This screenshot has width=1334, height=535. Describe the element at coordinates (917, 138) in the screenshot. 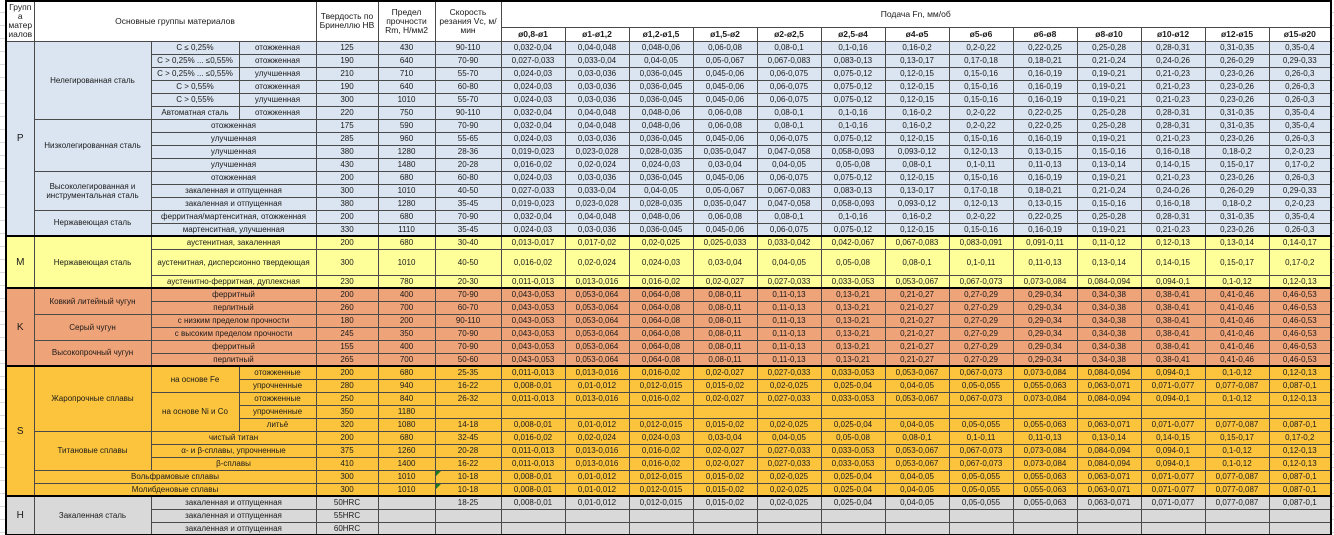

I see `cell-feed-7: 0,12-0,15` at that location.